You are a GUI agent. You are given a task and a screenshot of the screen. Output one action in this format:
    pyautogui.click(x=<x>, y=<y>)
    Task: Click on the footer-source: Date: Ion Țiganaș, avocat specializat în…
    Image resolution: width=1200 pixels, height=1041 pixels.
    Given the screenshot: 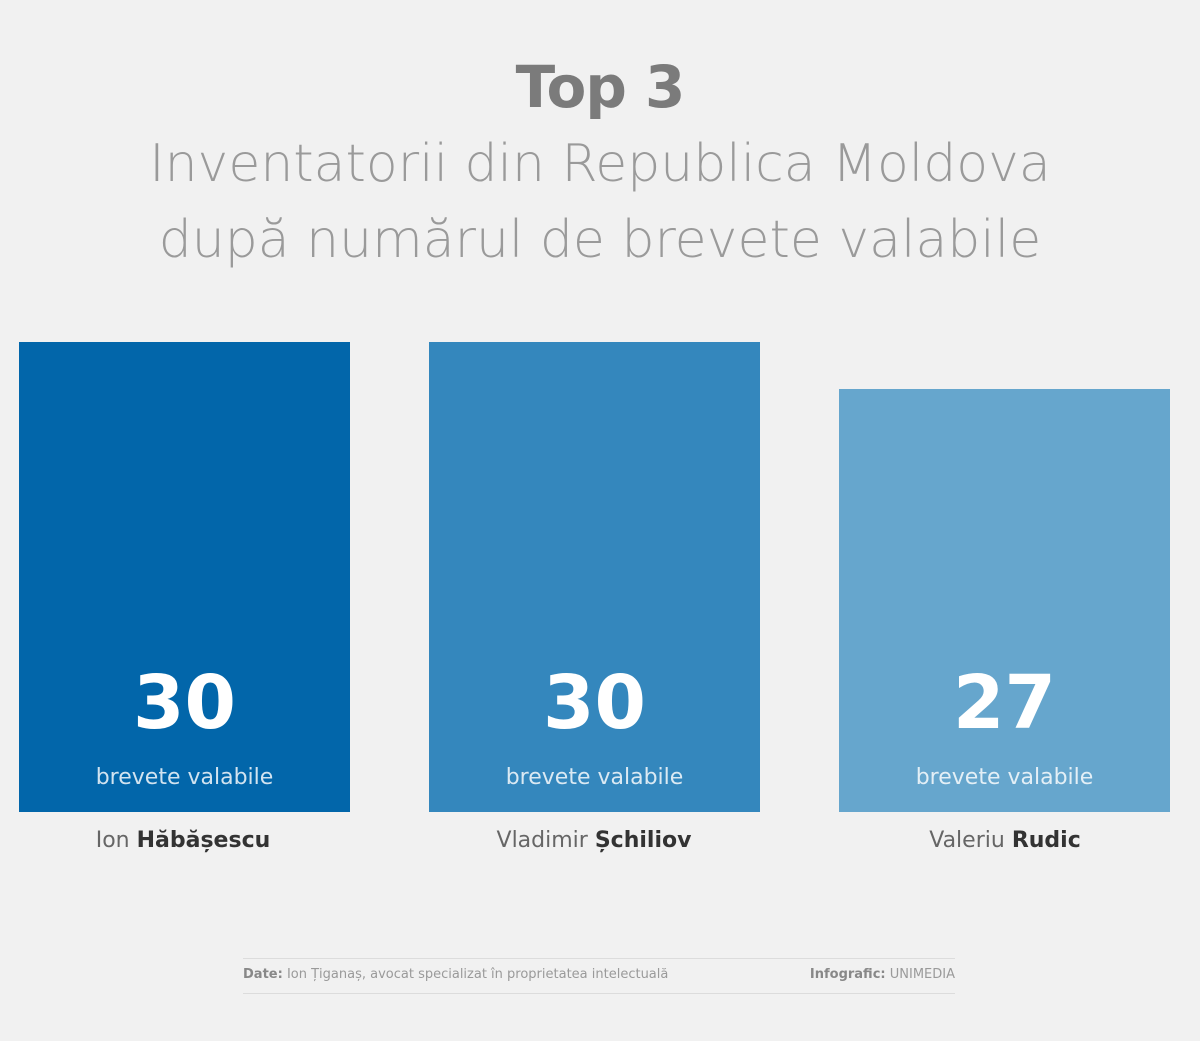 What is the action you would take?
    pyautogui.click(x=455, y=975)
    